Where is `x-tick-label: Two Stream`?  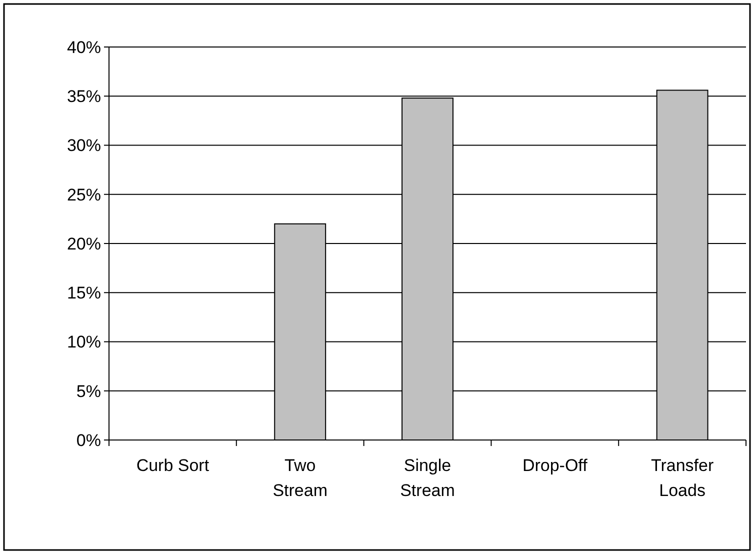 x-tick-label: Two Stream is located at coordinates (300, 478).